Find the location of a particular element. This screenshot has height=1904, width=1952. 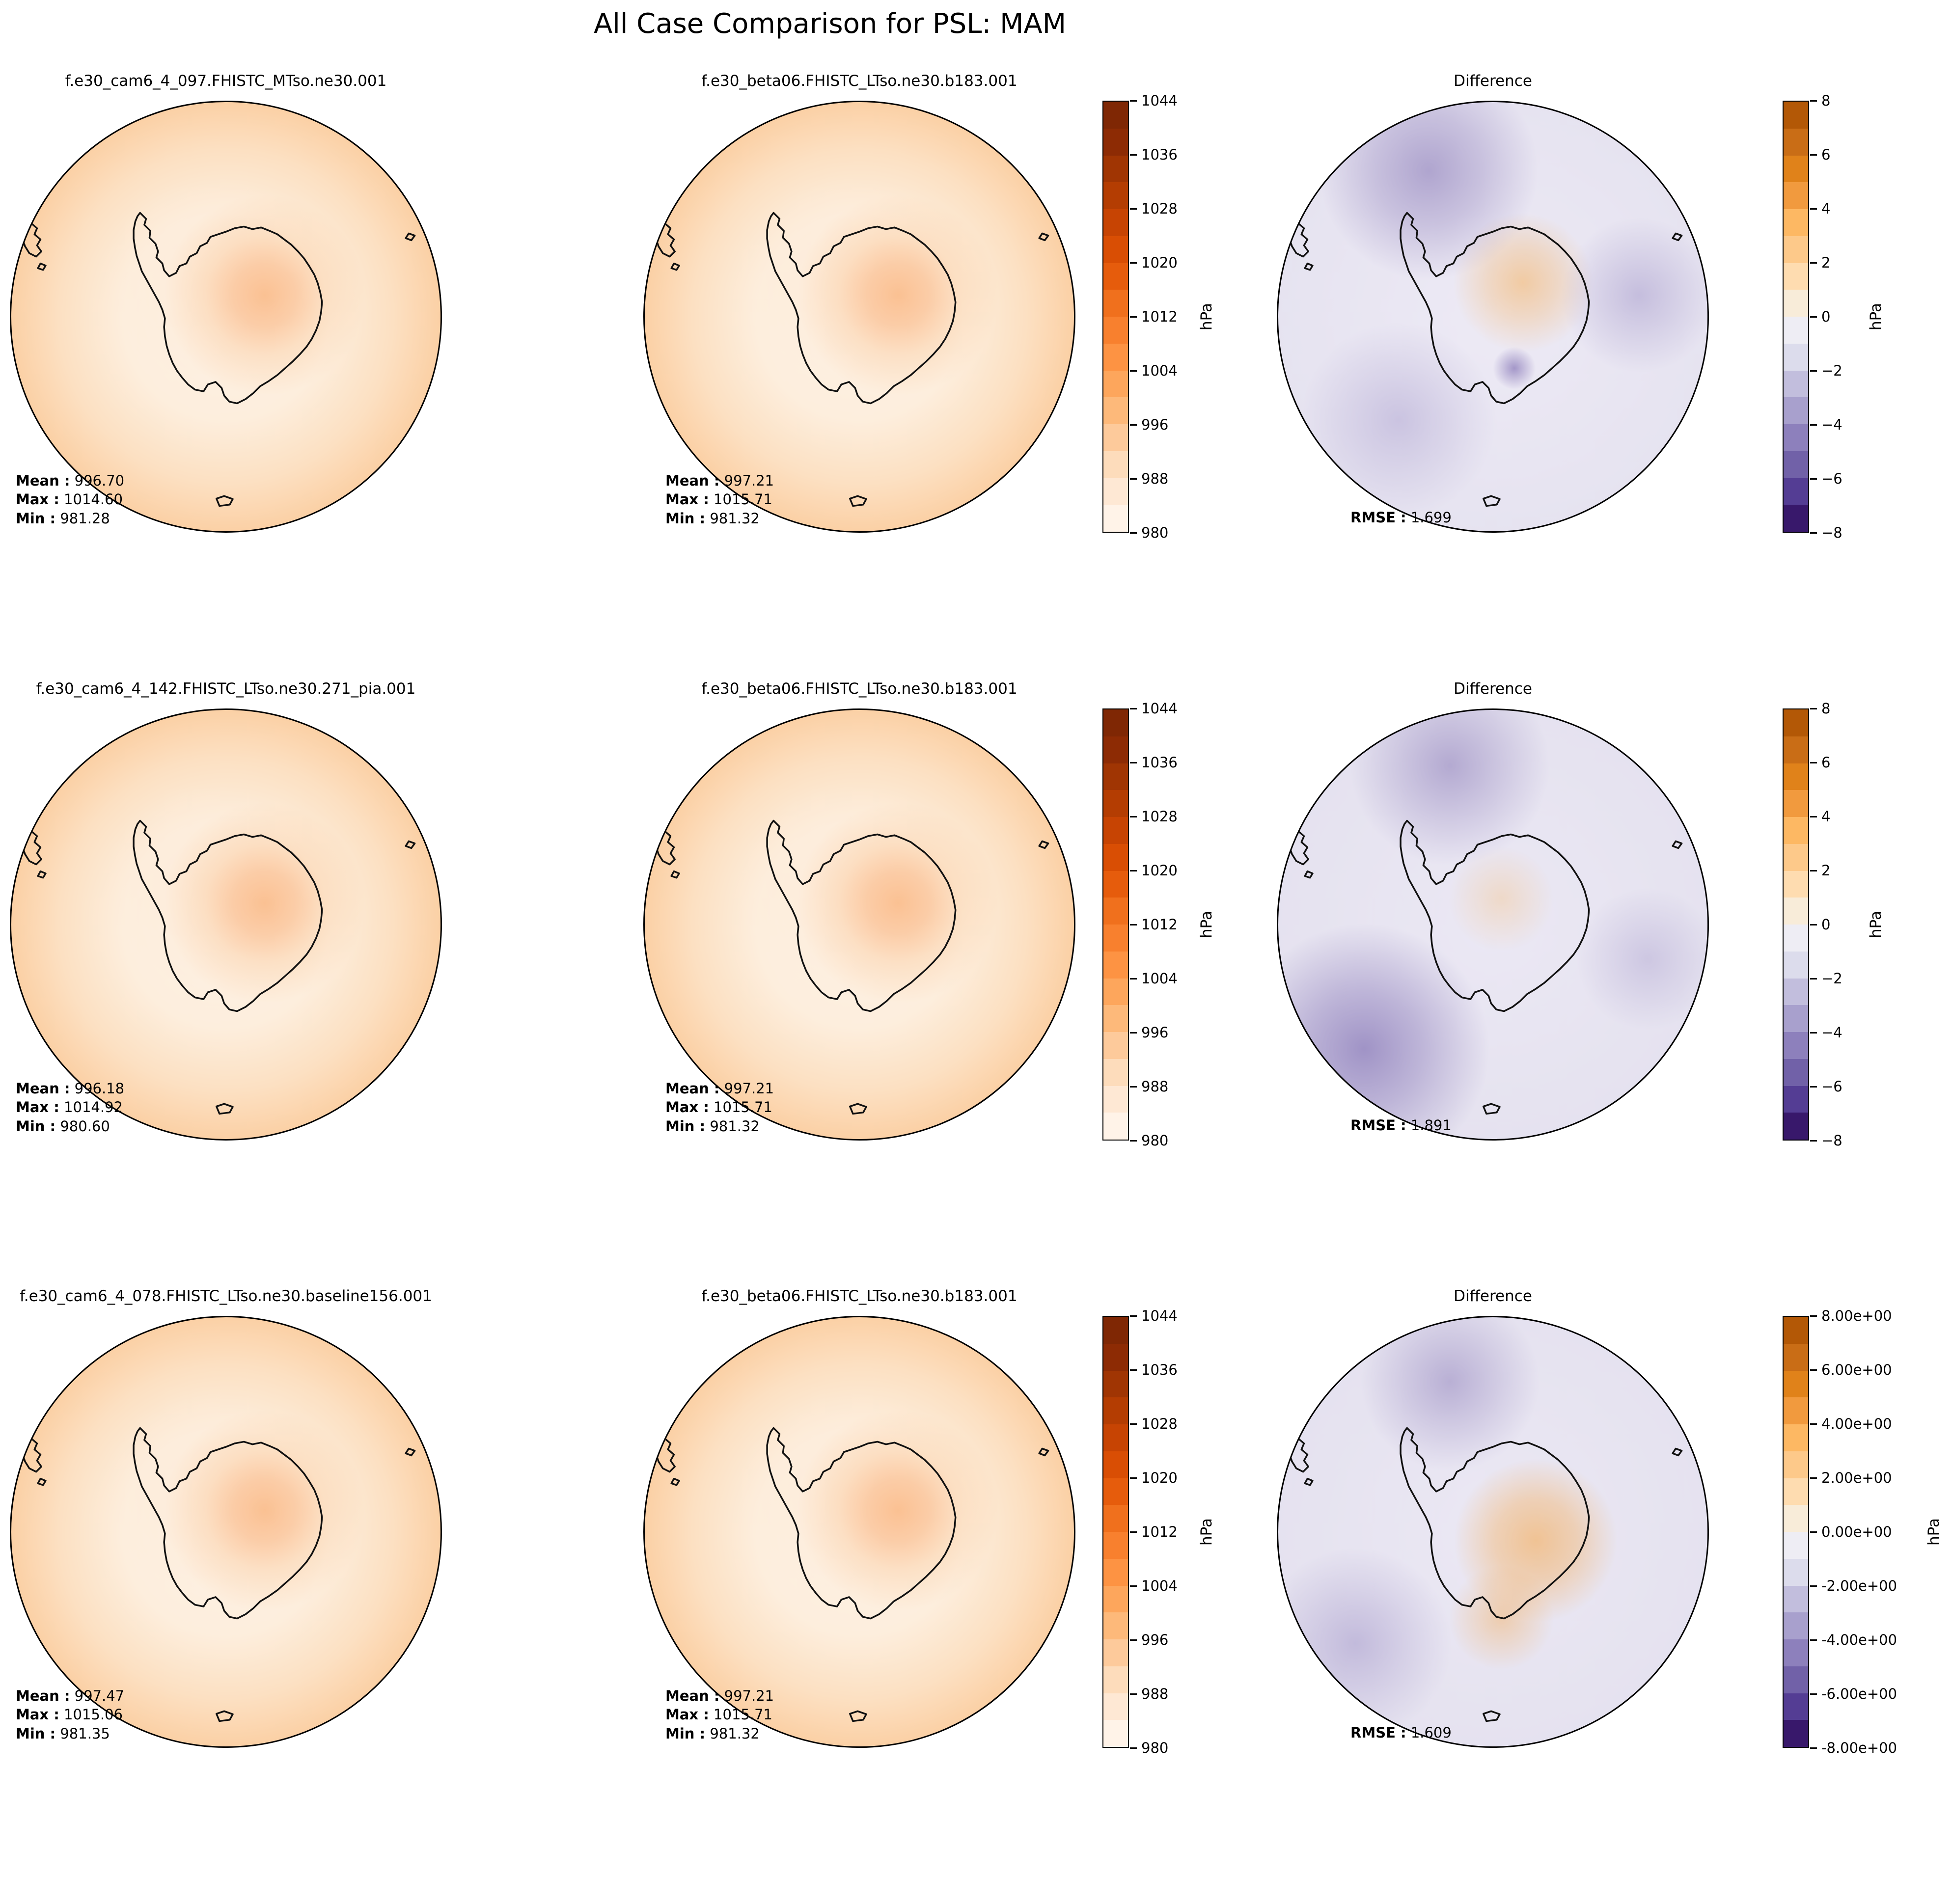

stat-mean: Mean : 996.18 is located at coordinates (70, 1088).